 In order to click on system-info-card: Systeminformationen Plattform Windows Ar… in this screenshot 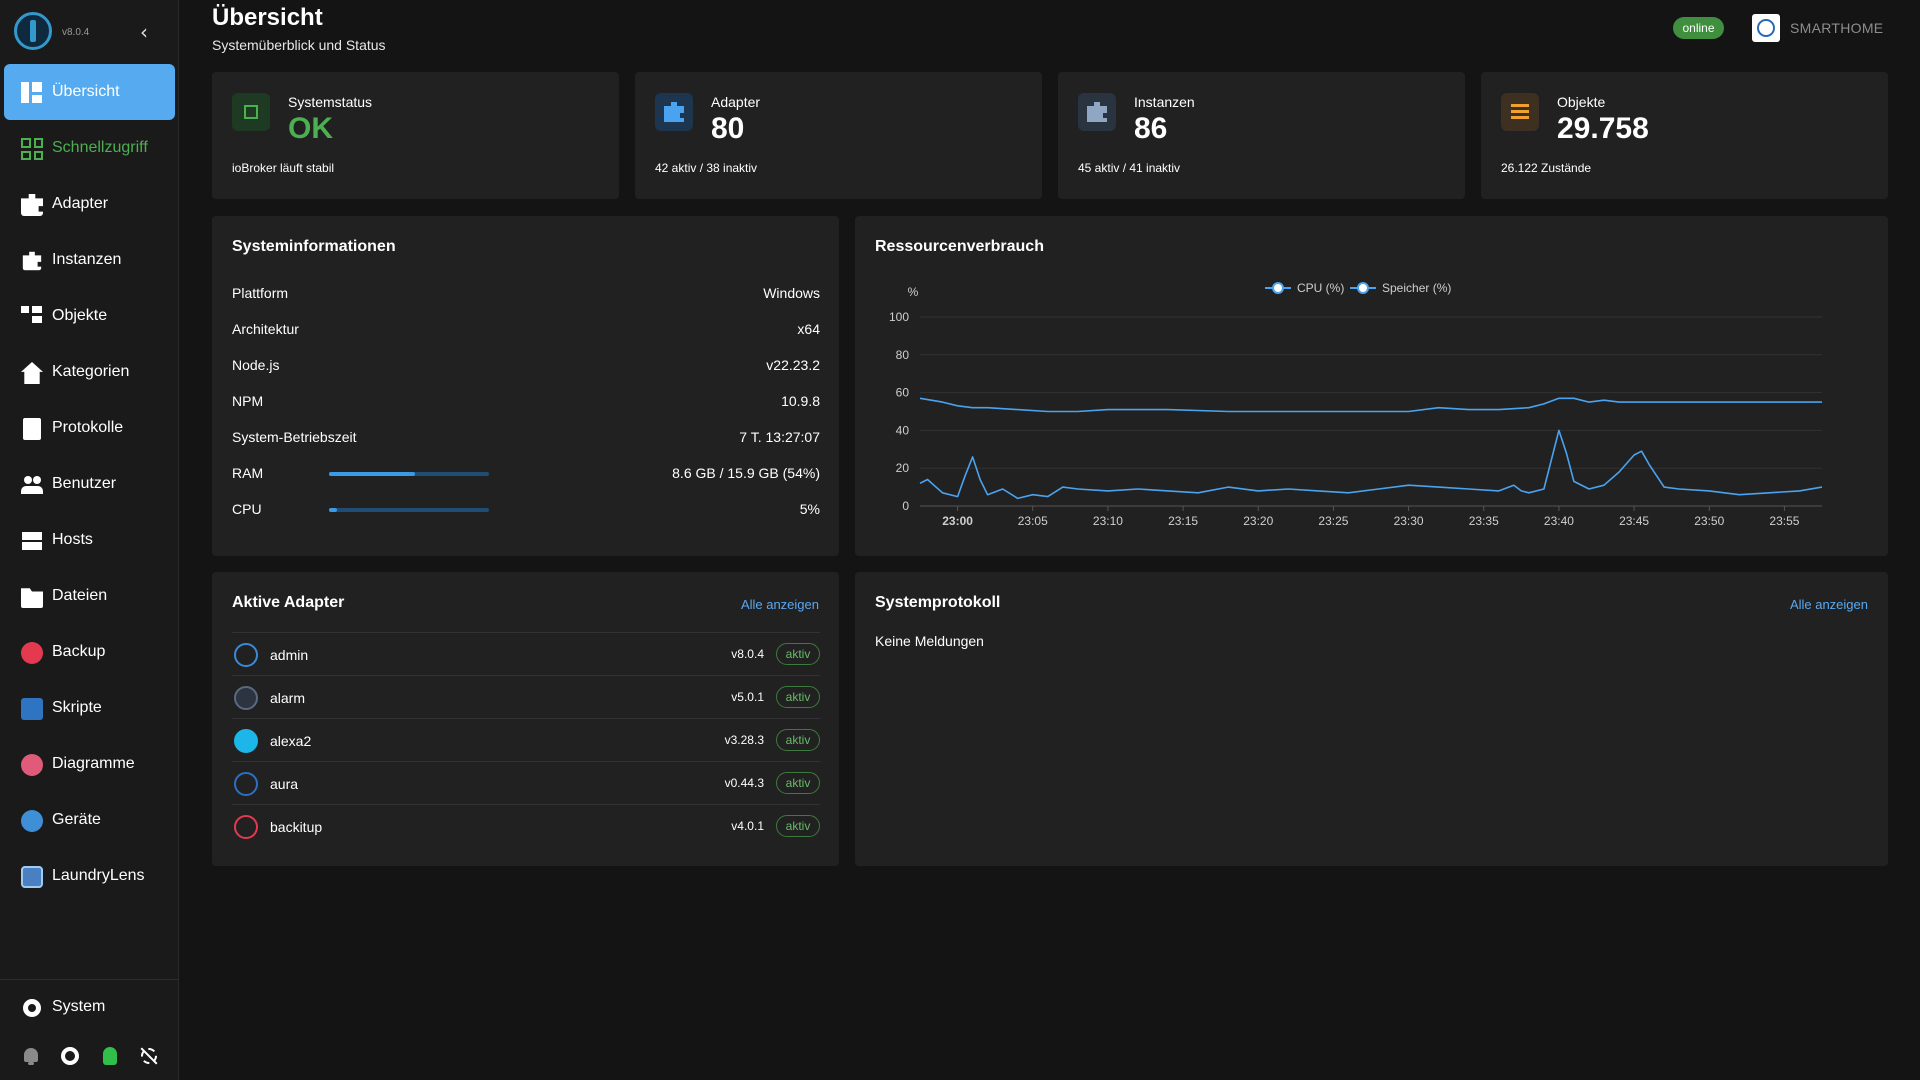, I will do `click(525, 386)`.